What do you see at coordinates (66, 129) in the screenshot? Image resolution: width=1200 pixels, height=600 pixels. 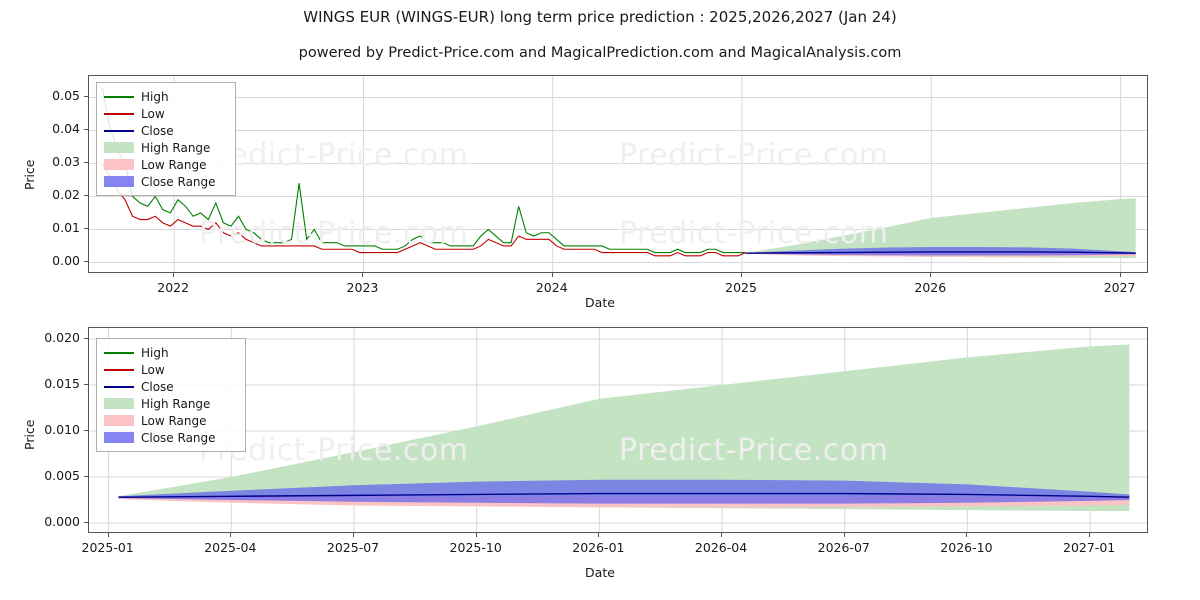 I see `y-tick-label: 0.04` at bounding box center [66, 129].